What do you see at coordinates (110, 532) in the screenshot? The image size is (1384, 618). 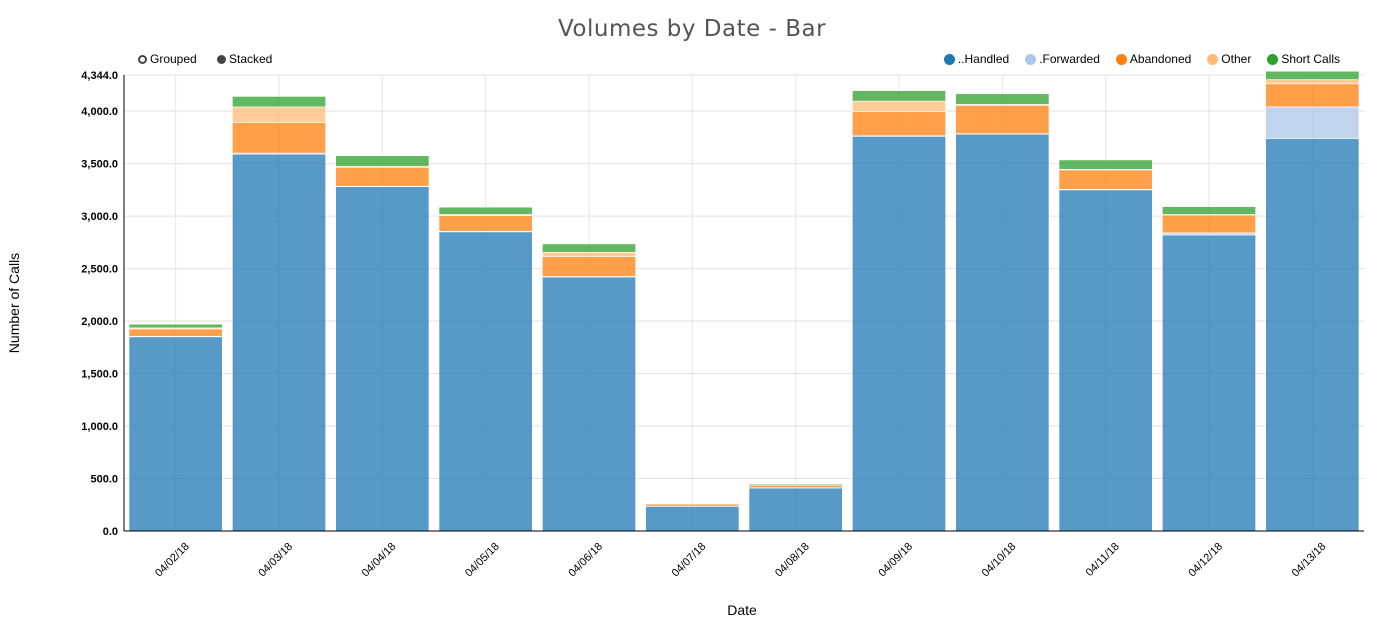 I see `y-tick-label: 0.0` at bounding box center [110, 532].